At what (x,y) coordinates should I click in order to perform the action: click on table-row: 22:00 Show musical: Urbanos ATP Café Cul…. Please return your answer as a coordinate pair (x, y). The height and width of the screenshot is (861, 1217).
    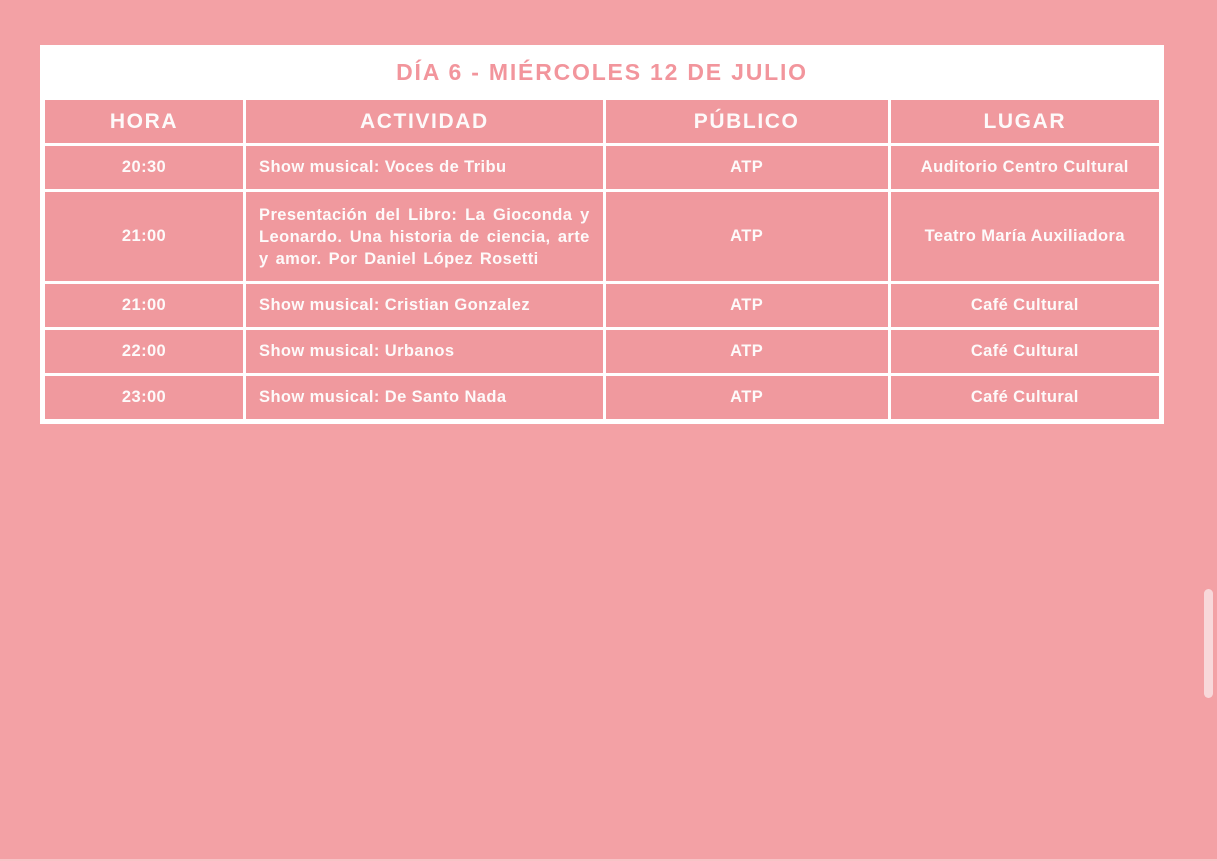
    Looking at the image, I should click on (602, 351).